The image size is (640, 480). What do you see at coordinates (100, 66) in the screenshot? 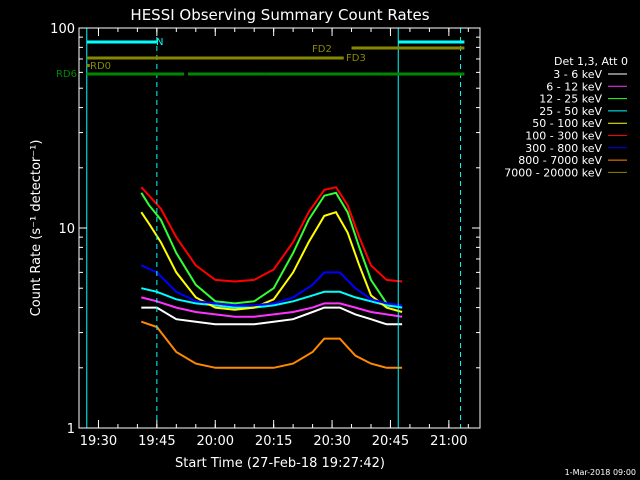
I see `flag-label-RD0: RD0` at bounding box center [100, 66].